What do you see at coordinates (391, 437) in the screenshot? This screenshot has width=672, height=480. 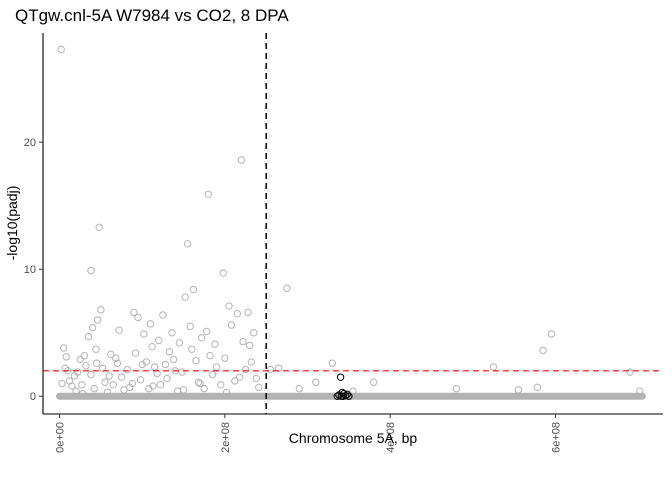 I see `x-tick-label: 4e+08` at bounding box center [391, 437].